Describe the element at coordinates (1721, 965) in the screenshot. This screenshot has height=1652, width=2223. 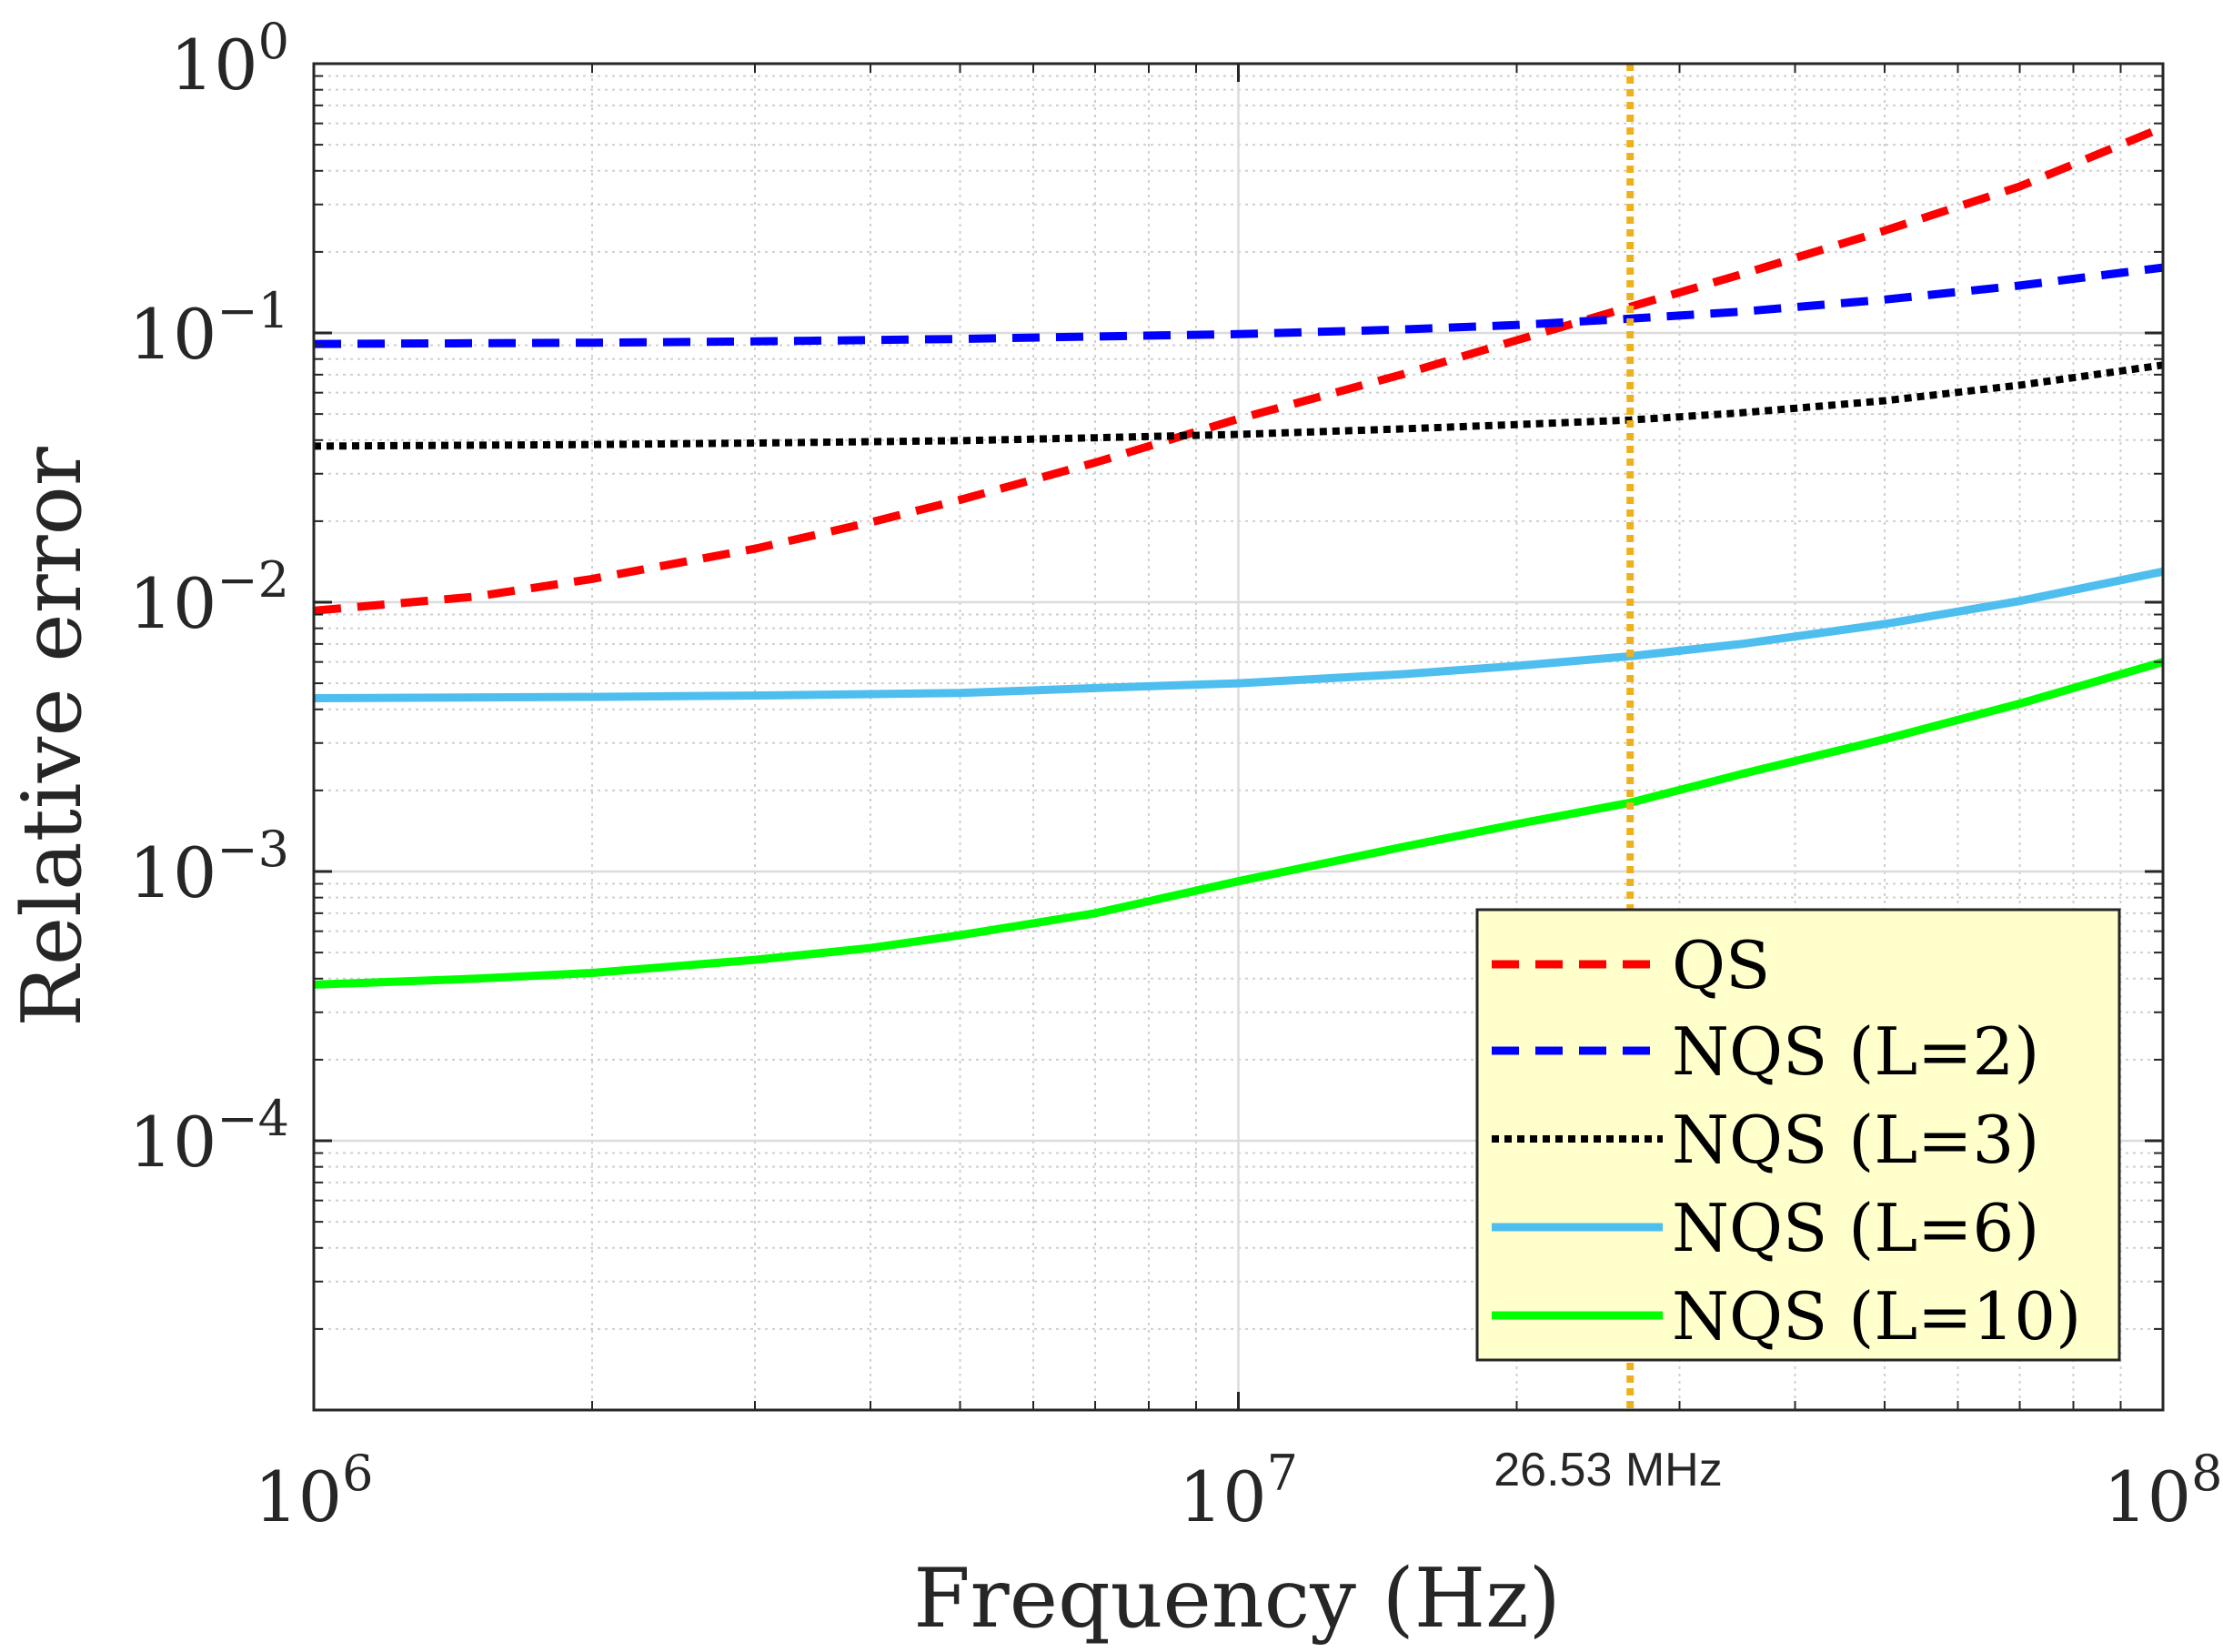
I see `legend-label: QS` at that location.